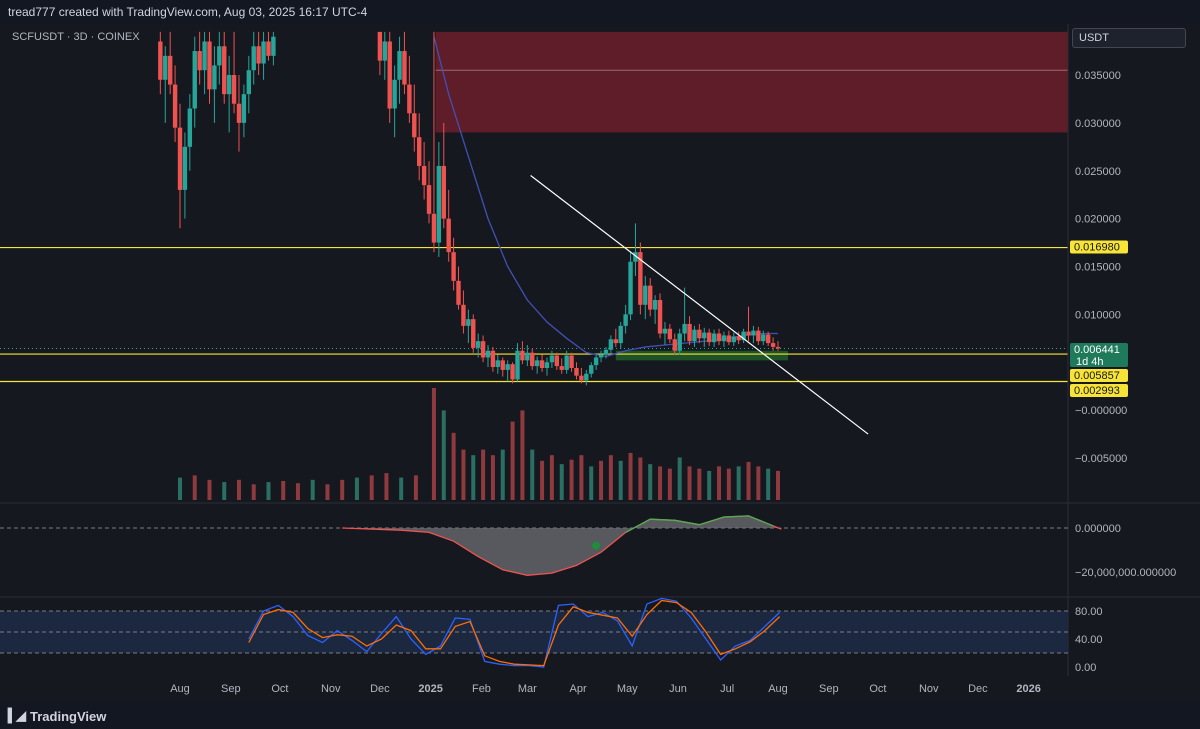 Image resolution: width=1200 pixels, height=729 pixels. I want to click on time-tick-label: Nov, so click(929, 689).